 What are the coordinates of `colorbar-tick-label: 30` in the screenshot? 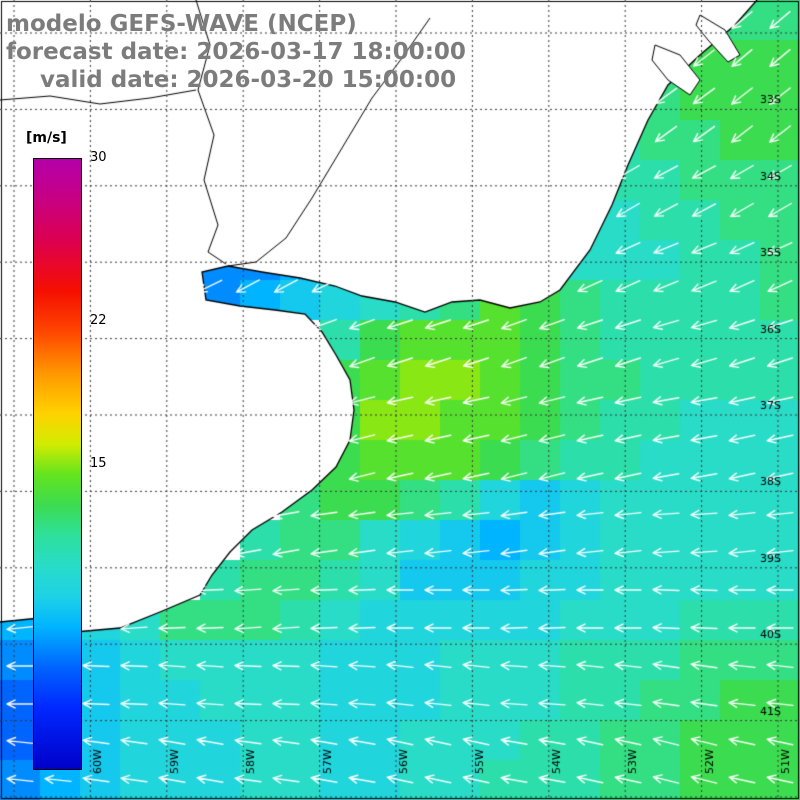 It's located at (98, 157).